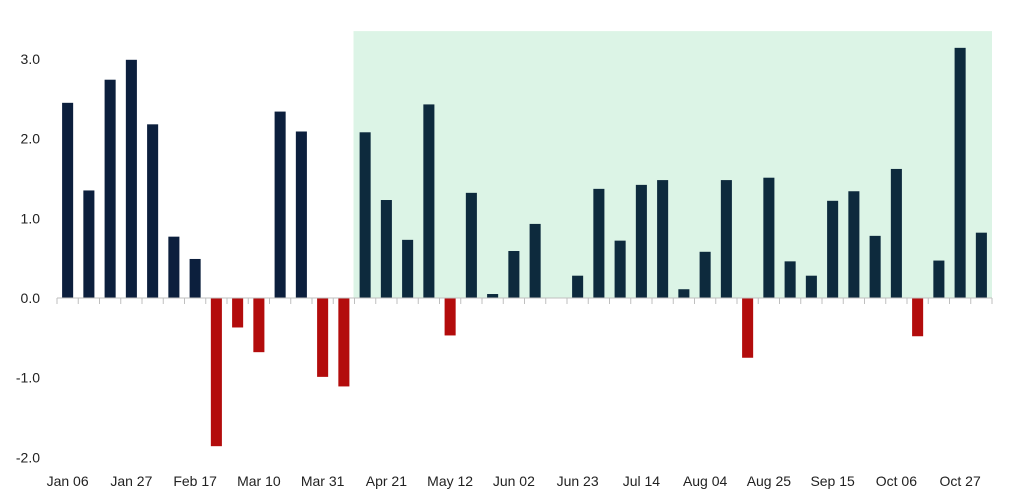 The height and width of the screenshot is (498, 1024). I want to click on x-tick-label: Jun 23, so click(578, 481).